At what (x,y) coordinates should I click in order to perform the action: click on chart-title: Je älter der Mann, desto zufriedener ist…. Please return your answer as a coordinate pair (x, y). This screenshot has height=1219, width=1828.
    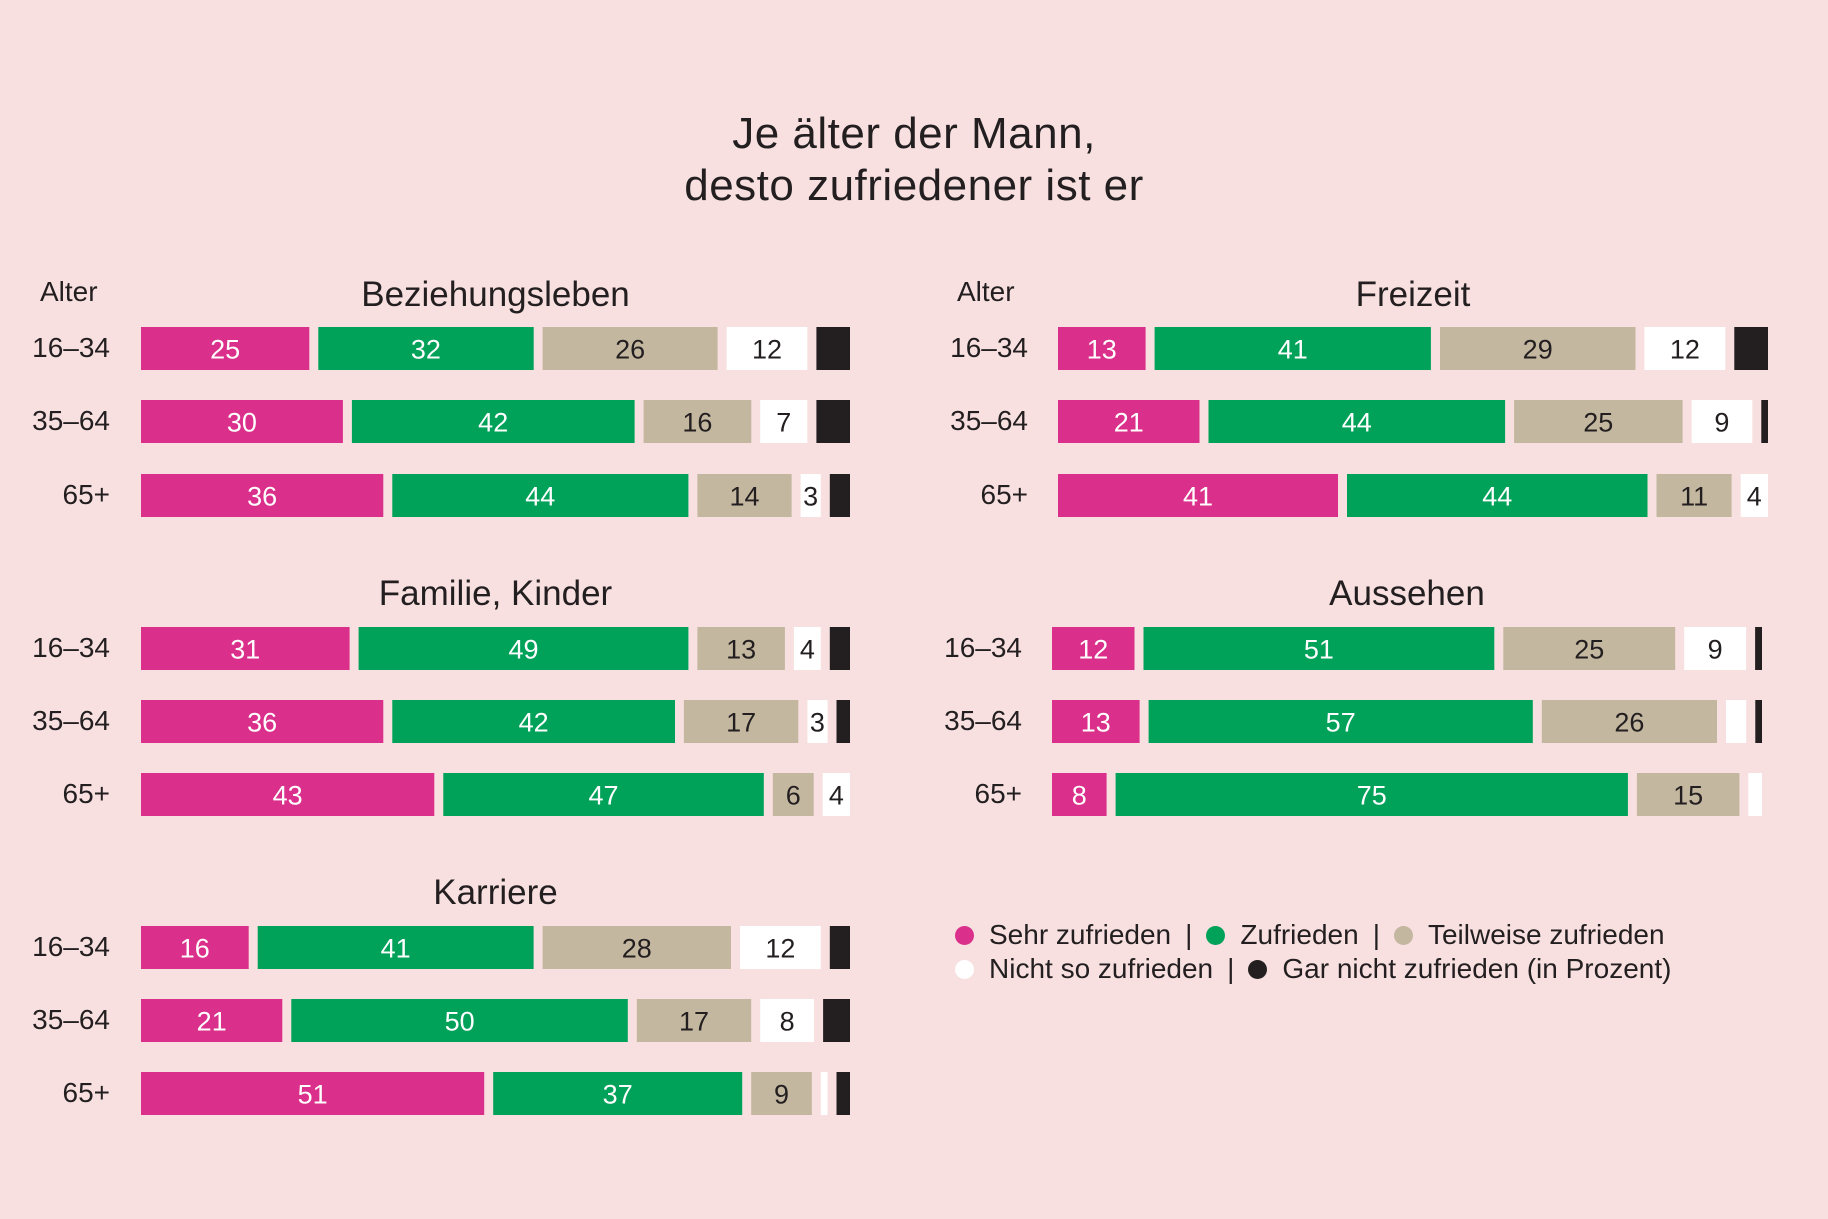
    Looking at the image, I should click on (914, 160).